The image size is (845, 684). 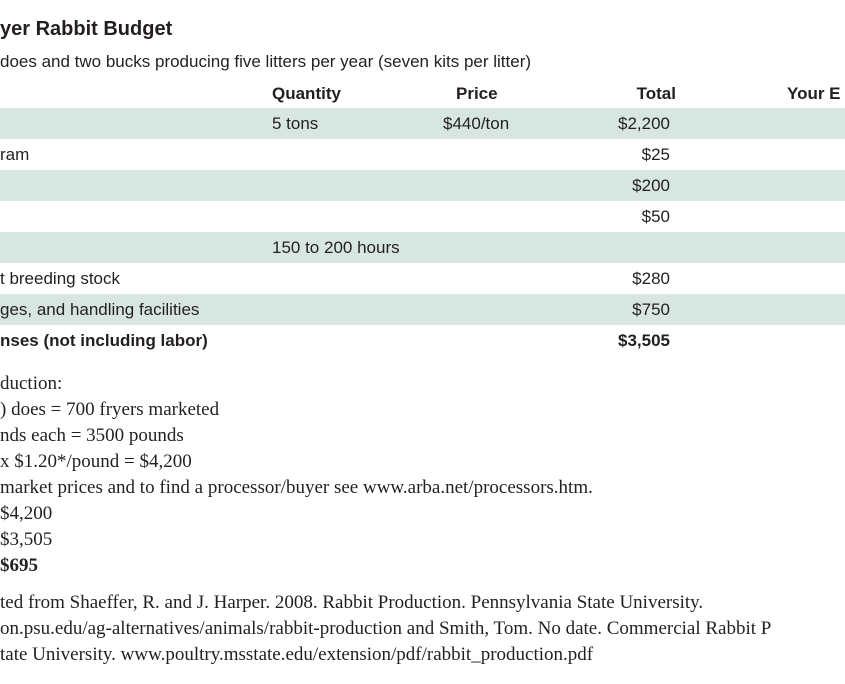 What do you see at coordinates (31, 383) in the screenshot?
I see `note-line: duction:` at bounding box center [31, 383].